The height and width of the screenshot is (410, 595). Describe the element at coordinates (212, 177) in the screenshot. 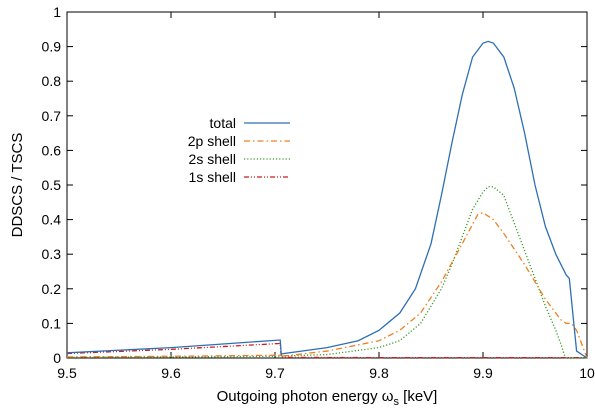

I see `legend-label: 1s shell` at that location.